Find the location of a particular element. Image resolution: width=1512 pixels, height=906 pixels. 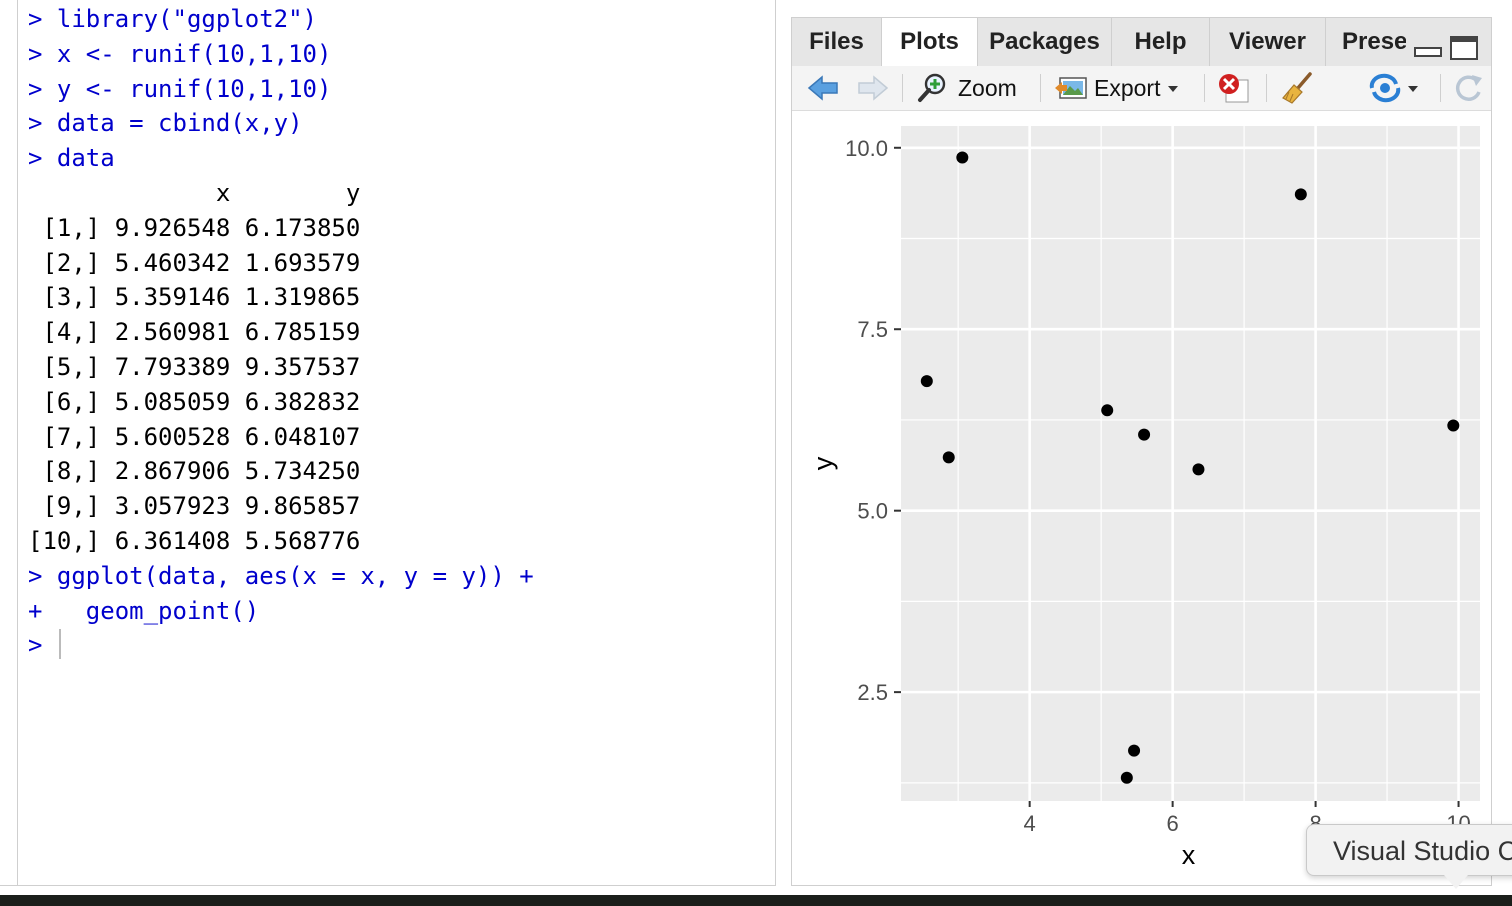

publish-button is located at coordinates (1395, 88).